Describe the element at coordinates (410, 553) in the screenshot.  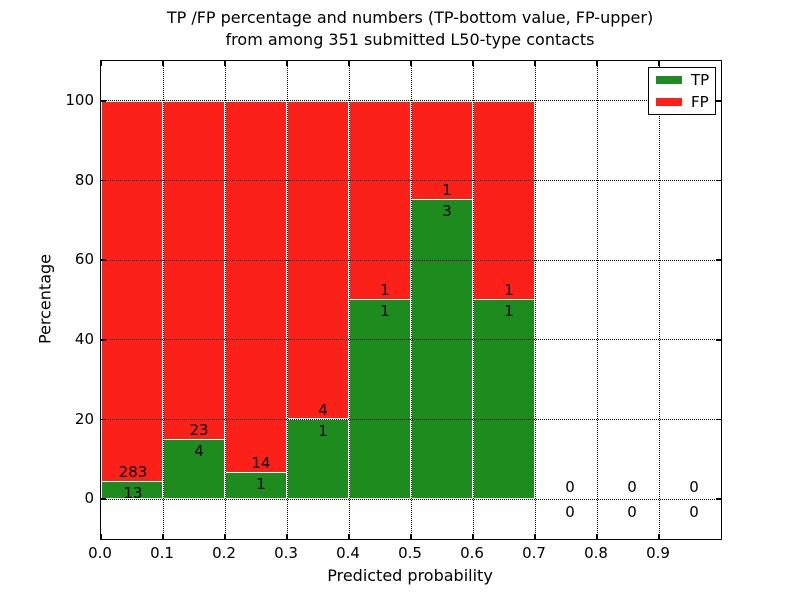
I see `x-tick-label: 0.5` at that location.